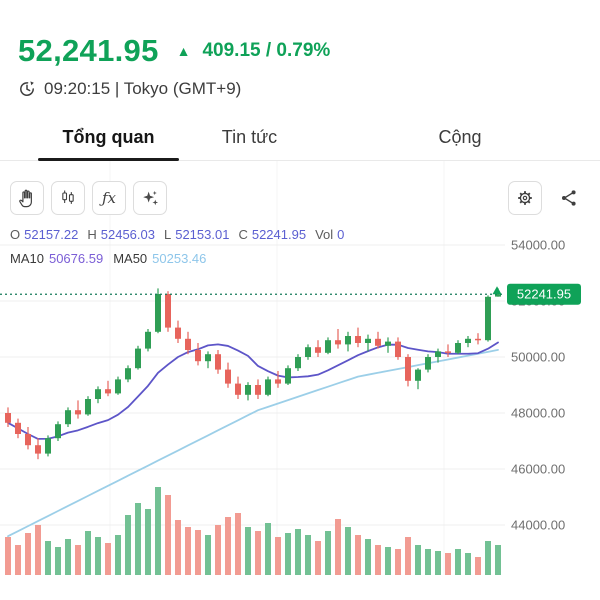 The height and width of the screenshot is (600, 600). Describe the element at coordinates (183, 51) in the screenshot. I see `price-up-arrow-icon: ▲` at that location.